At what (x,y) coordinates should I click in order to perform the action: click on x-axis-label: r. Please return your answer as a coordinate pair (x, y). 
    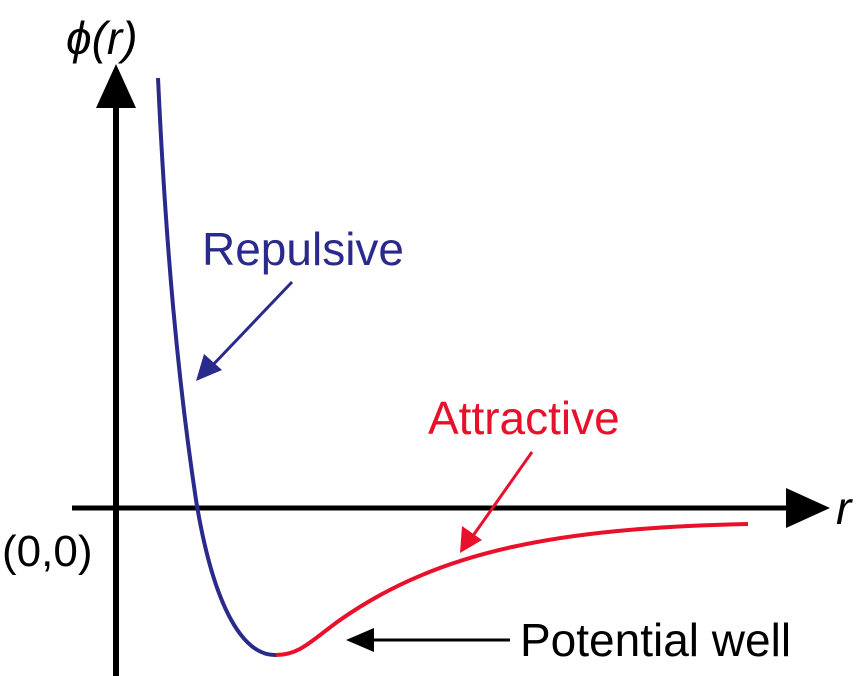
    Looking at the image, I should click on (844, 508).